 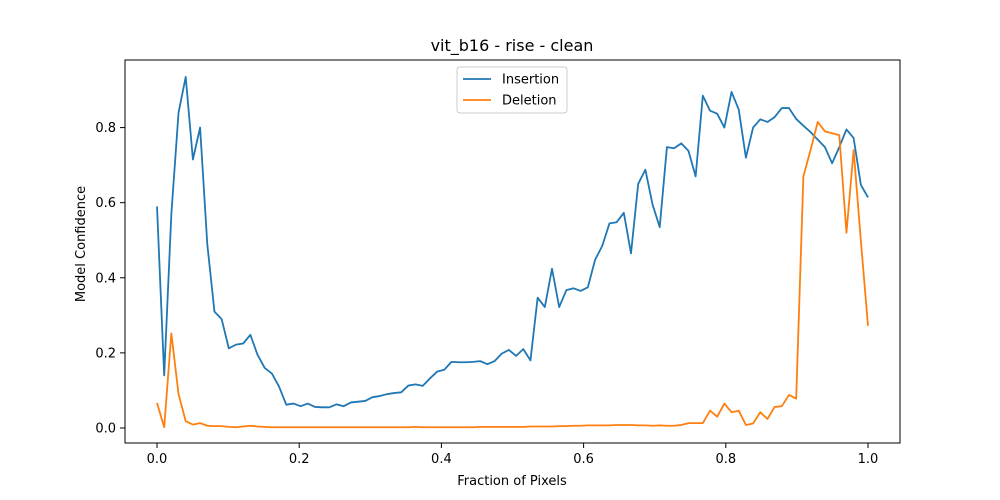 What do you see at coordinates (868, 459) in the screenshot?
I see `x-tick-label: 1.0` at bounding box center [868, 459].